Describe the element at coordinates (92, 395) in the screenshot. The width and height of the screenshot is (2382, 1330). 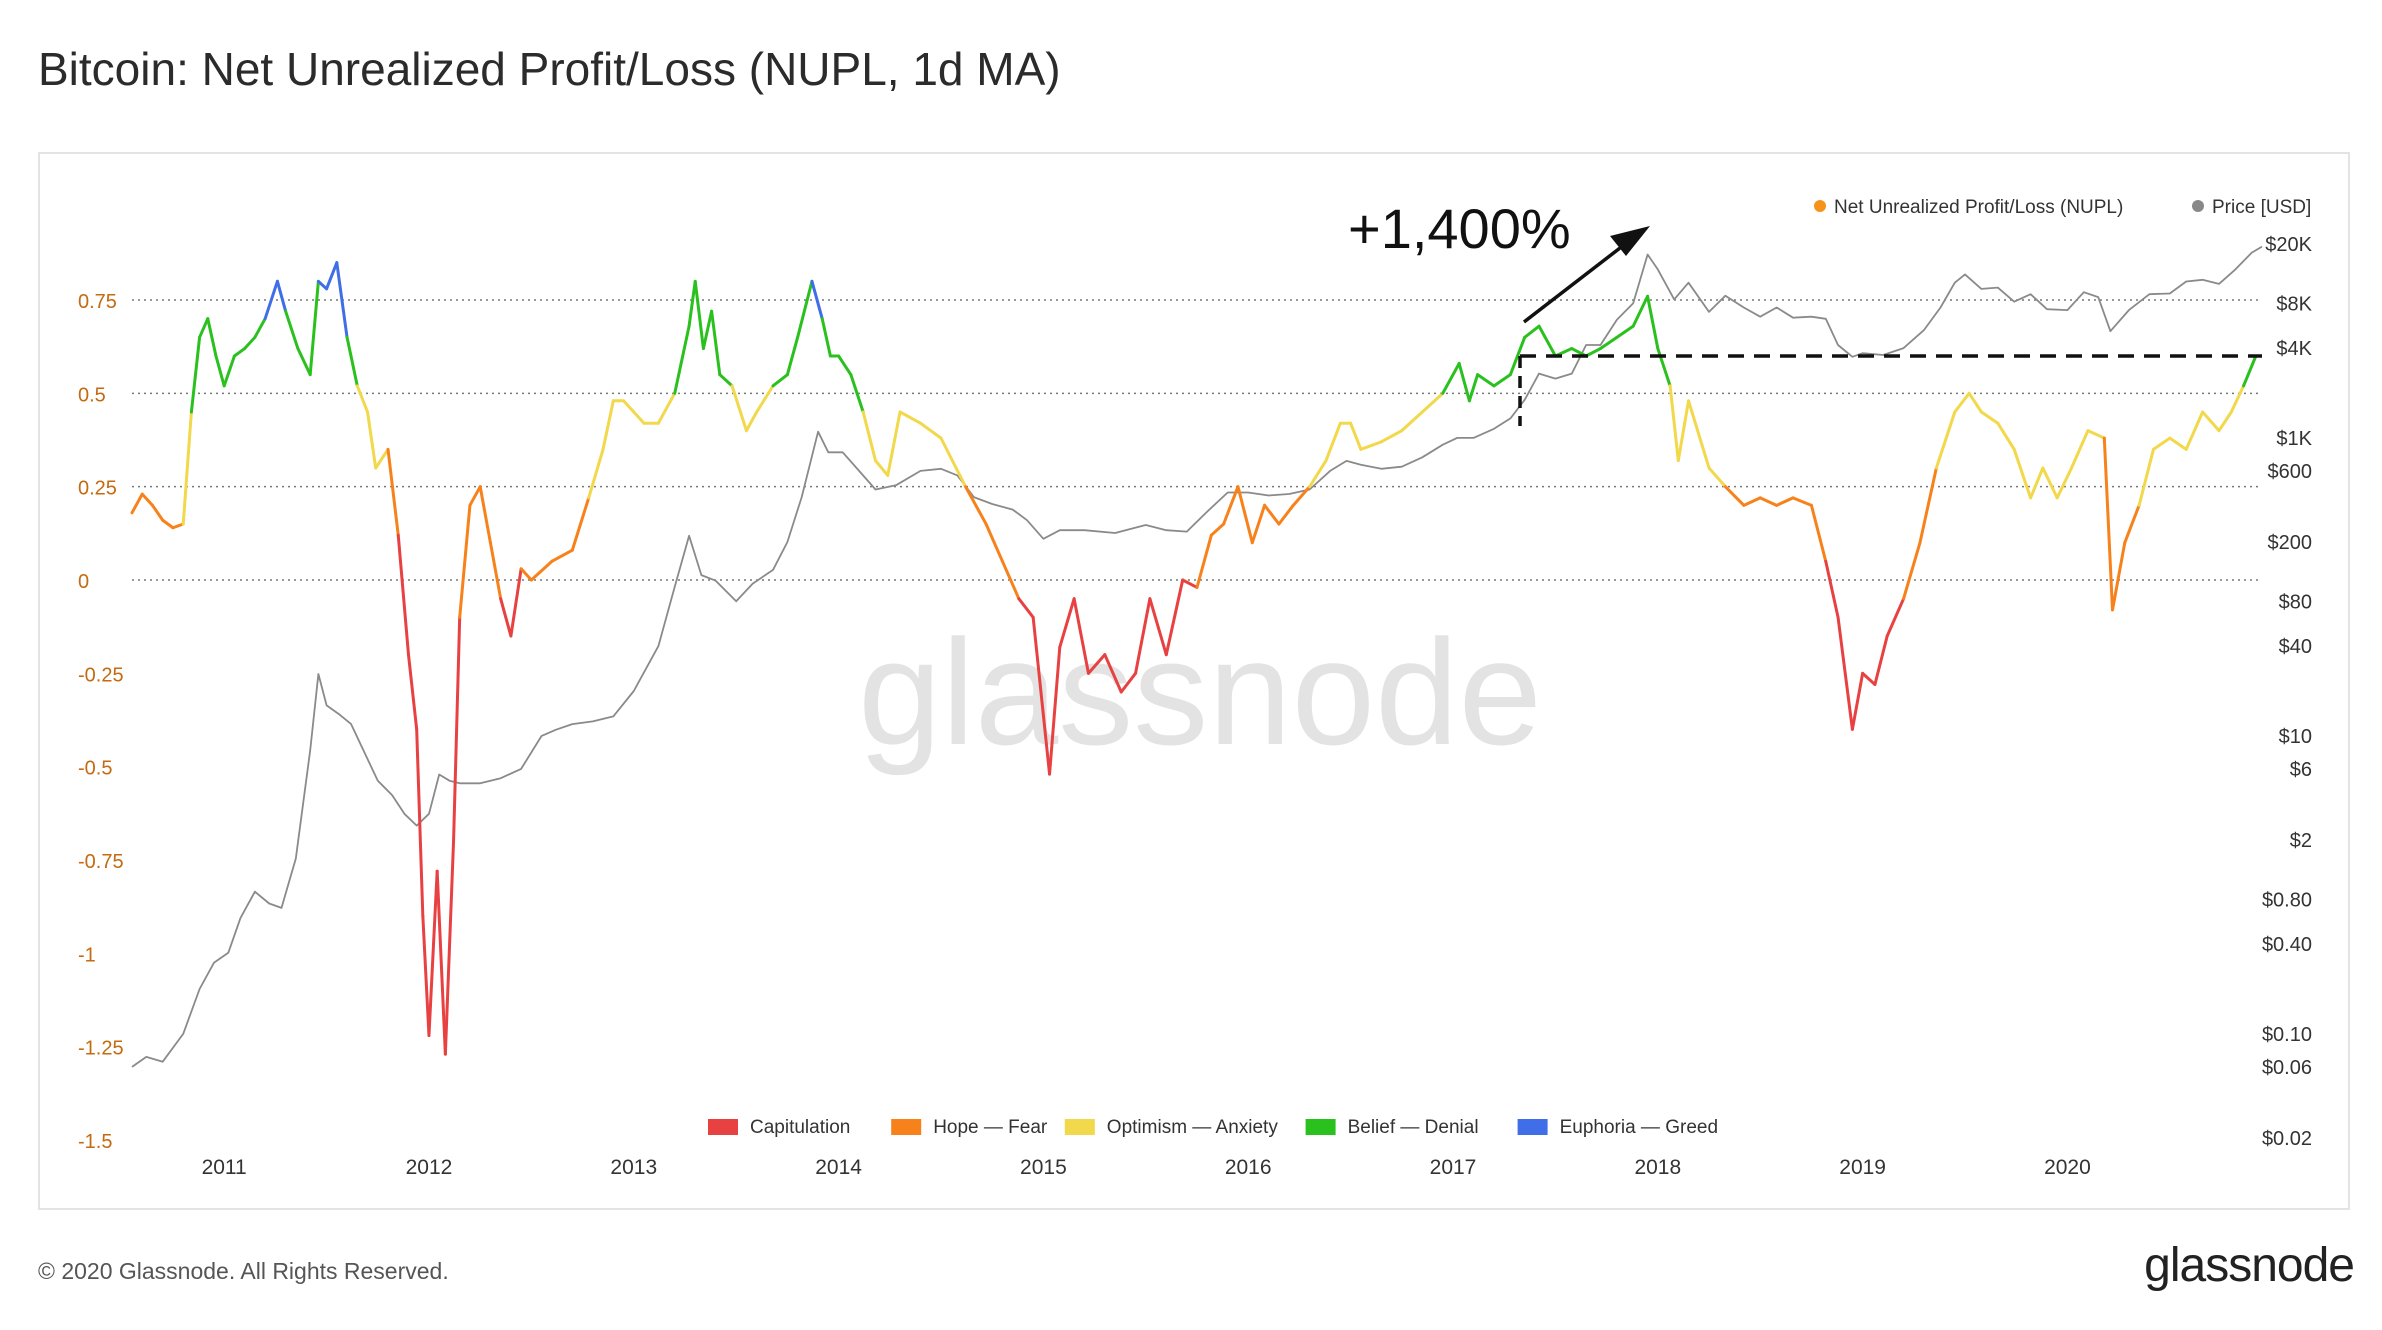
I see `y-left-tick-label: 0.5` at that location.